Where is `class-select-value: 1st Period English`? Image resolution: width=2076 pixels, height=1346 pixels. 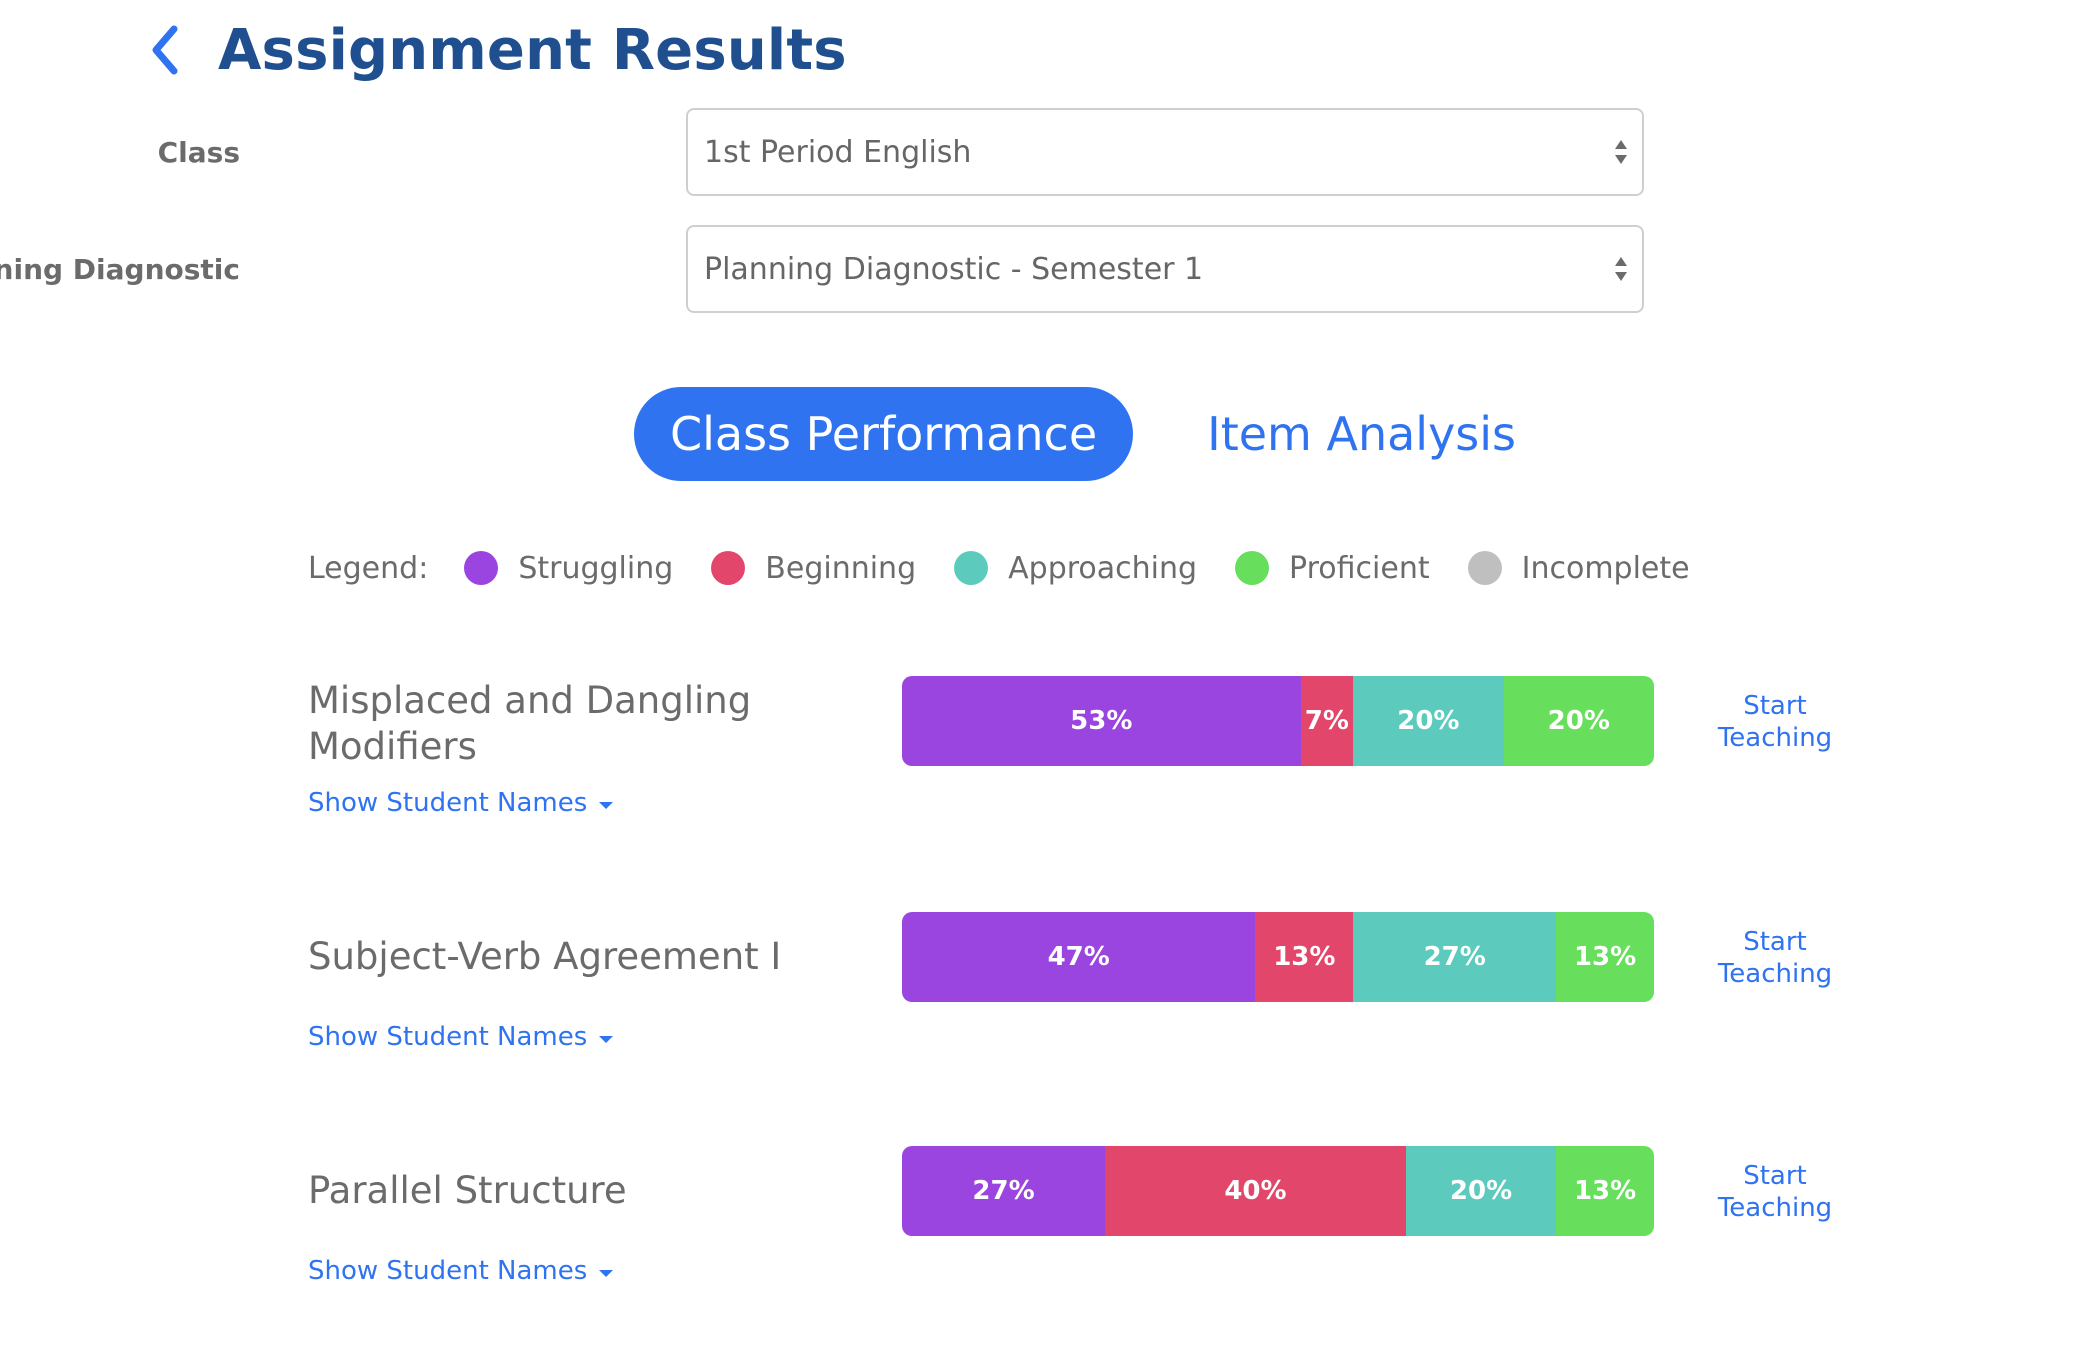 class-select-value: 1st Period English is located at coordinates (838, 152).